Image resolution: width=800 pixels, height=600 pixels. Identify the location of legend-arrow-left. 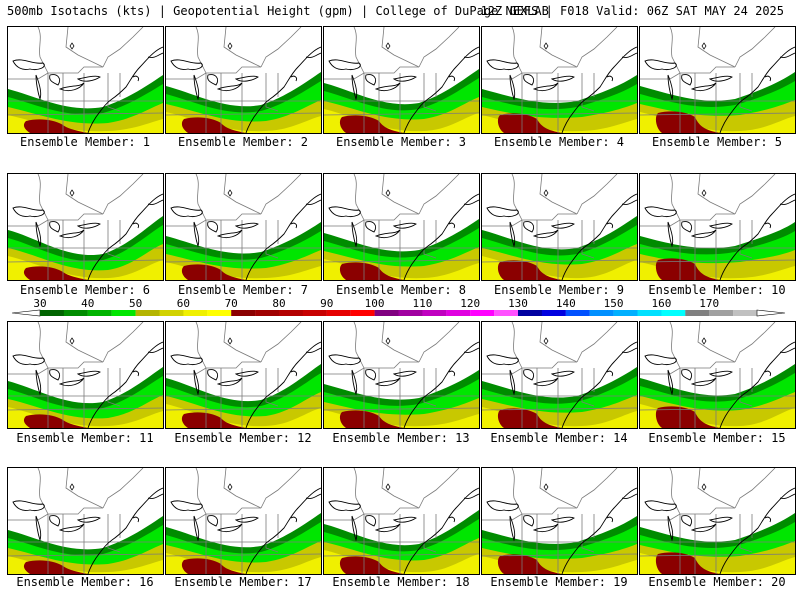
(26, 313).